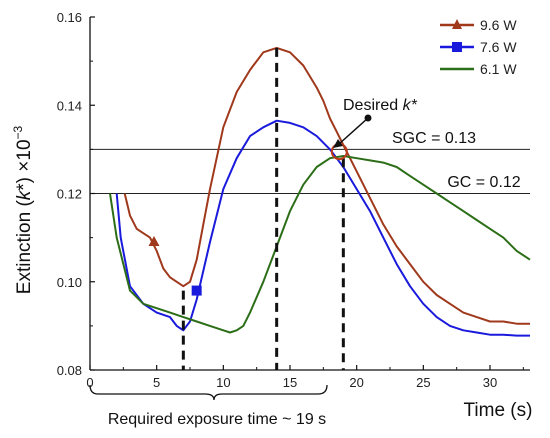 The width and height of the screenshot is (550, 438). I want to click on legend-entry-9-6w: 9.6 W, so click(478, 25).